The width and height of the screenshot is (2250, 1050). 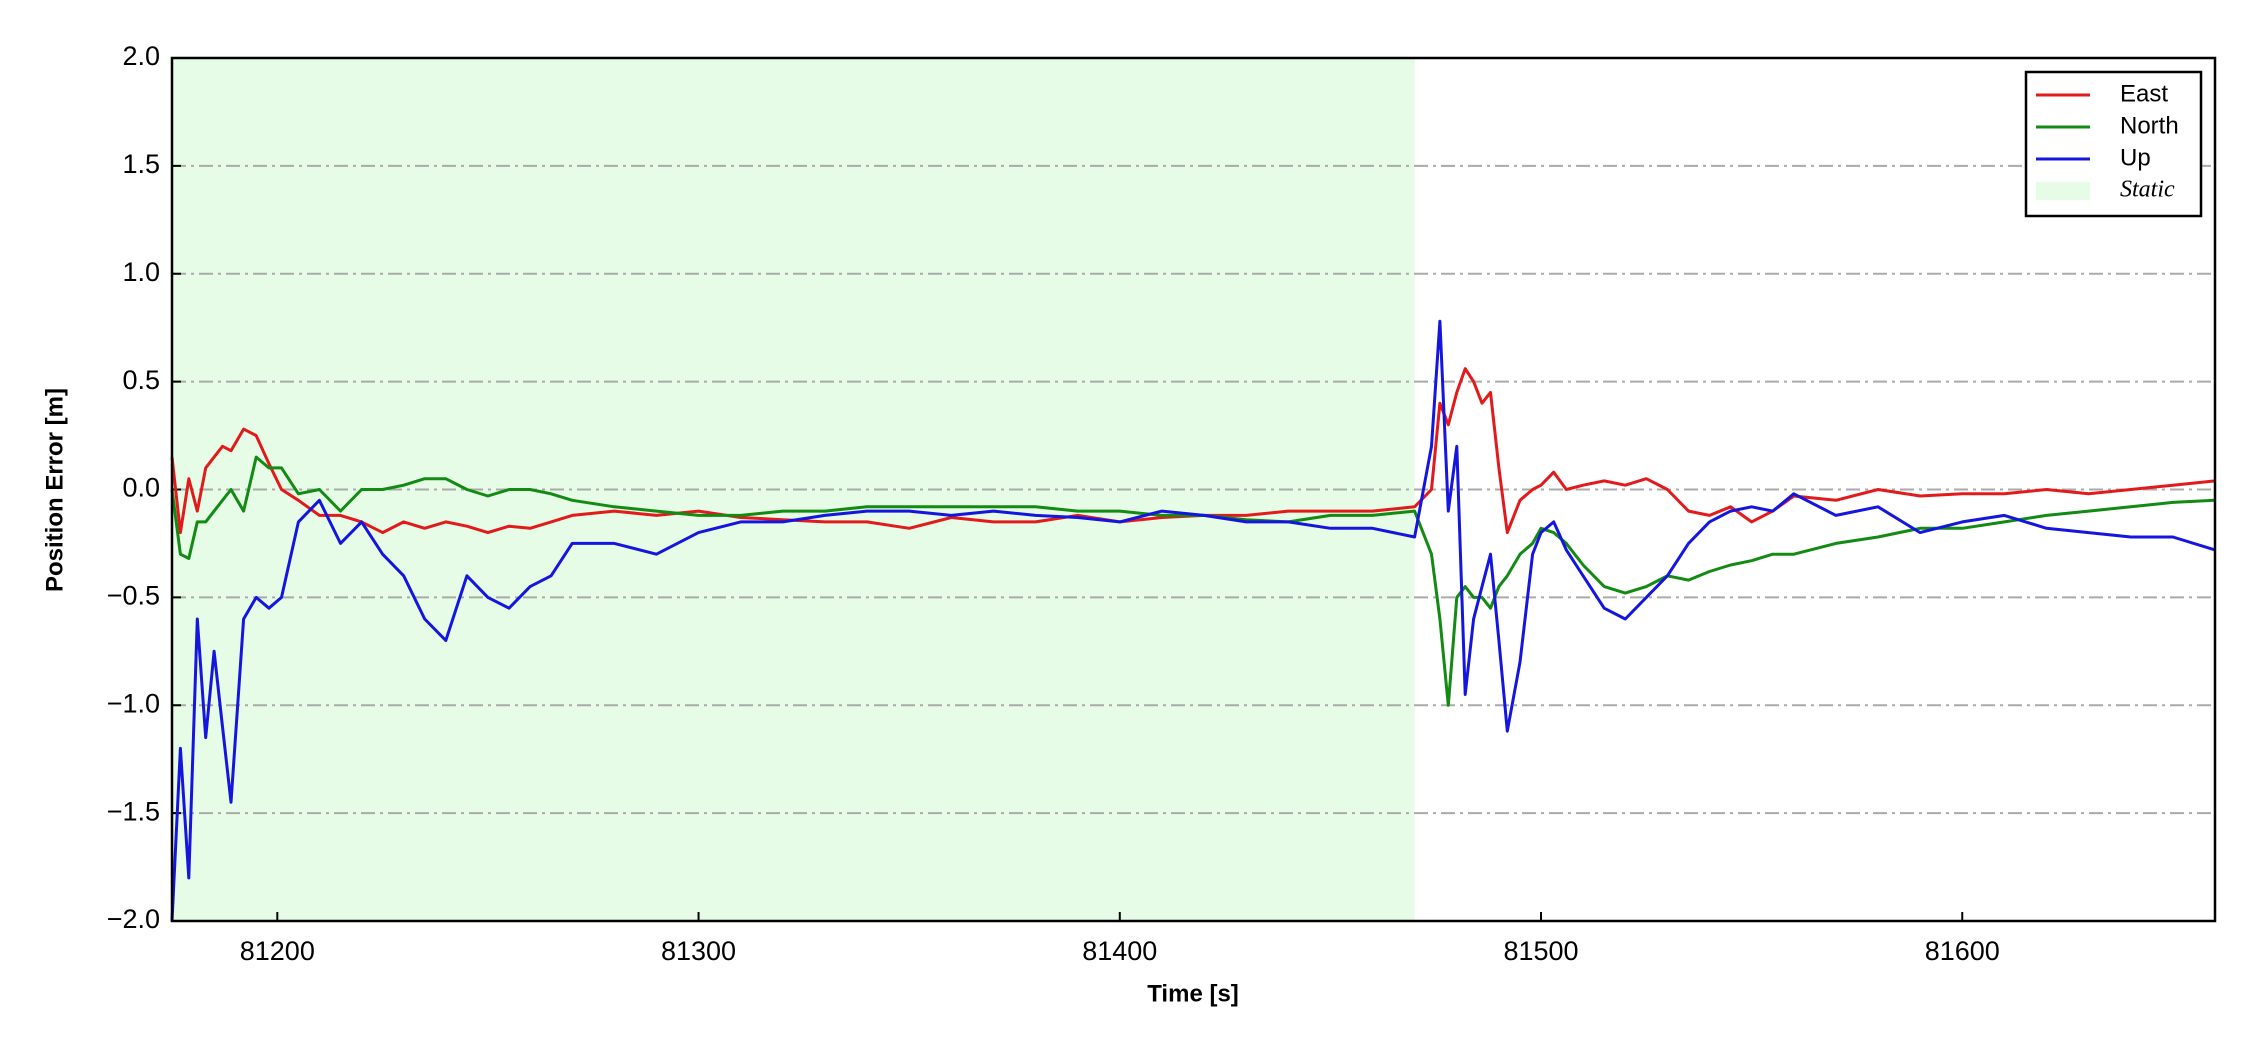 What do you see at coordinates (133, 703) in the screenshot?
I see `y-tick-label: −1.0` at bounding box center [133, 703].